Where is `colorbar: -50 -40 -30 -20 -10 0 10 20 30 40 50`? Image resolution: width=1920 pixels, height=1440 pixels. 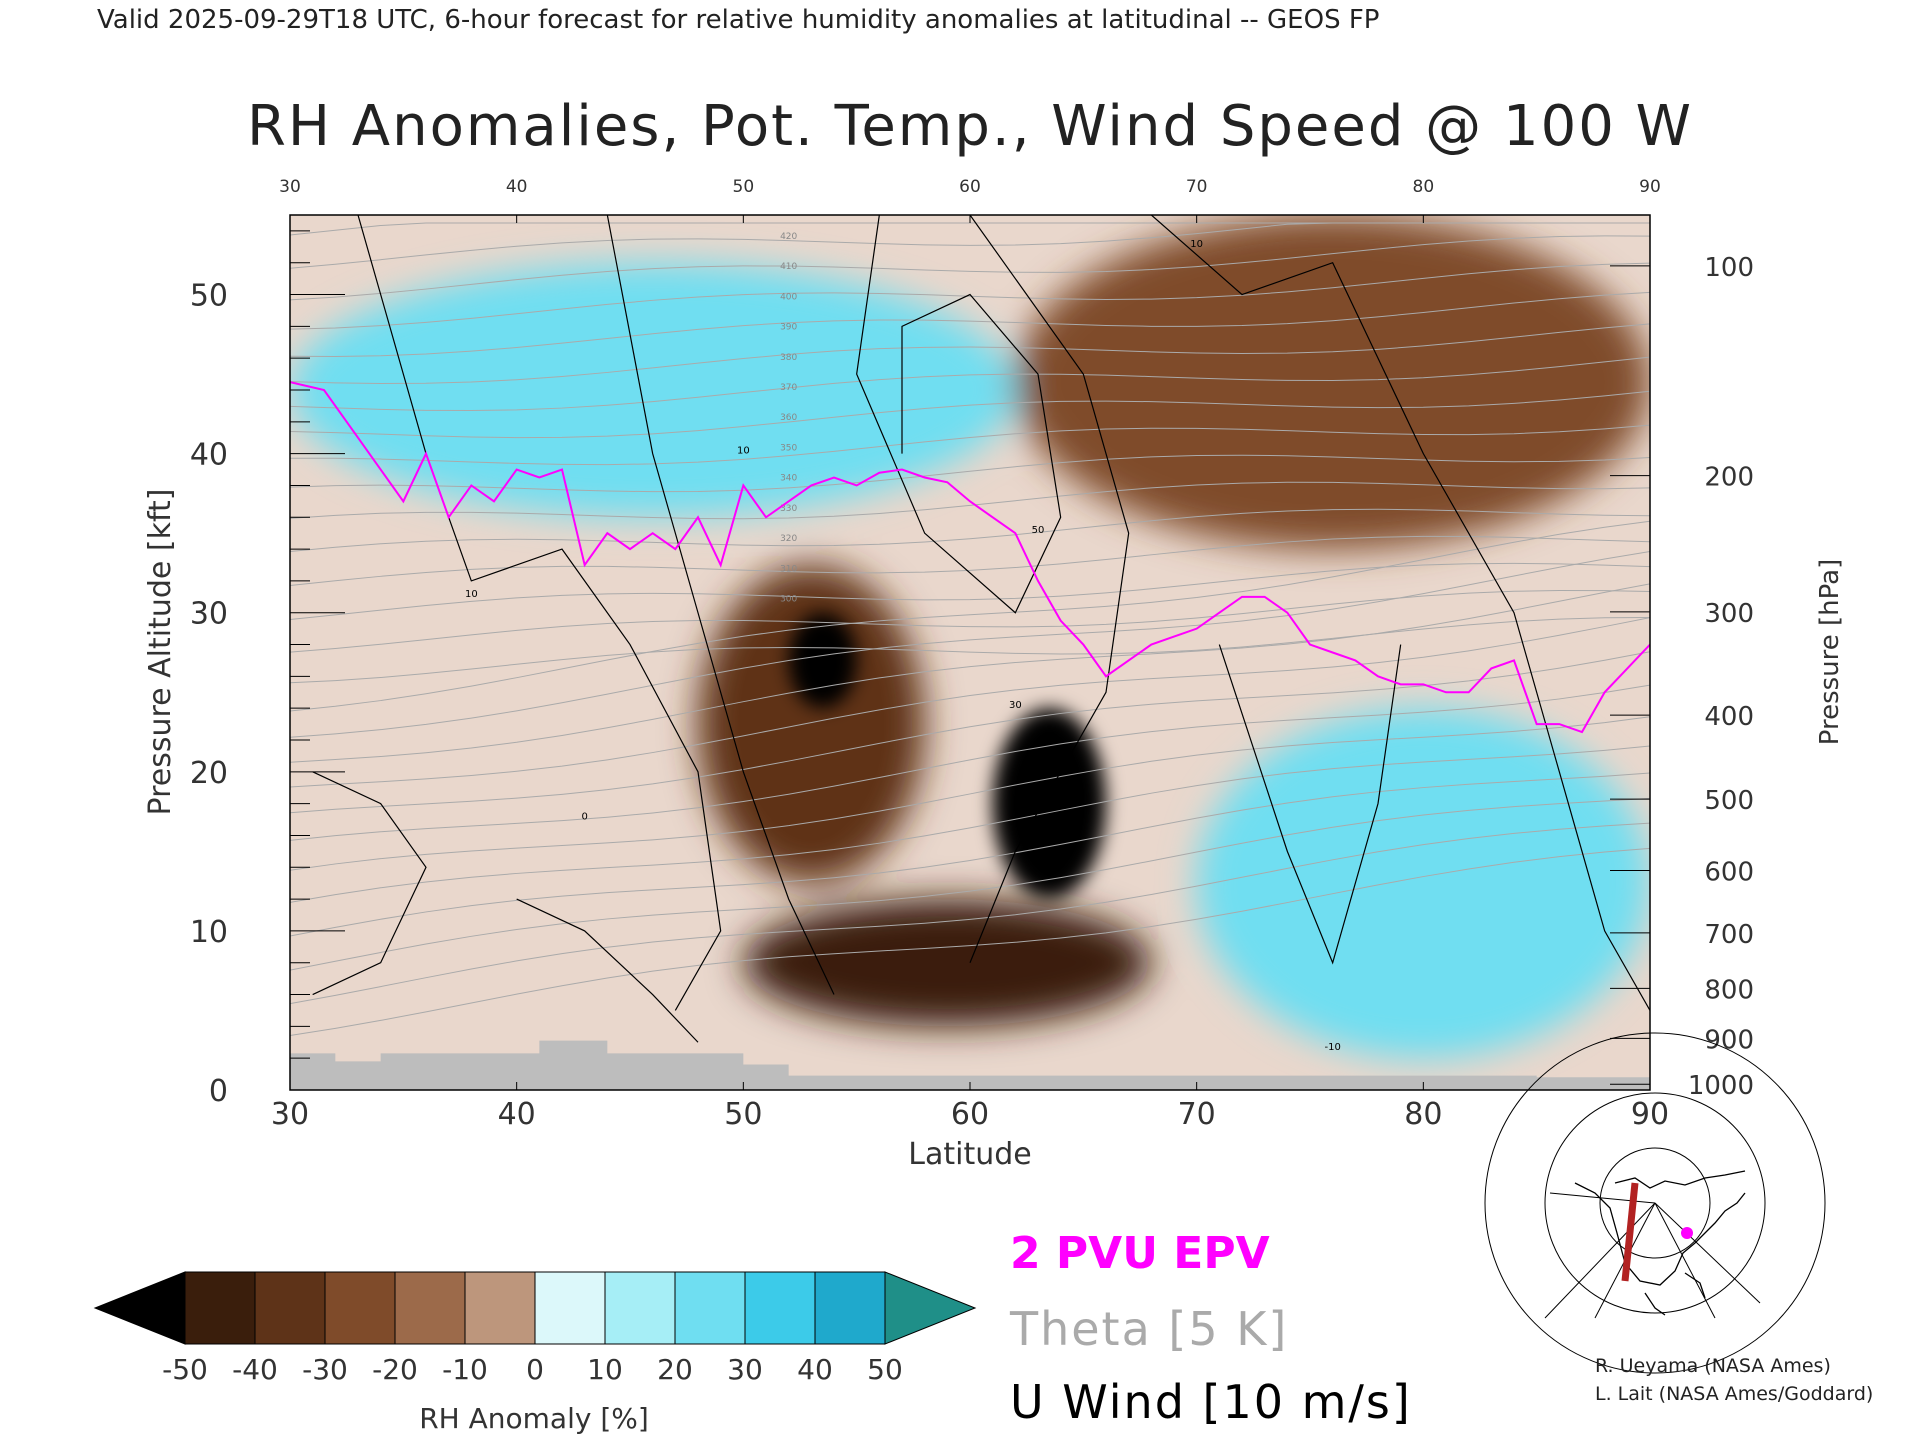
colorbar: -50 -40 -30 -20 -10 0 10 20 30 40 50 is located at coordinates (535, 1328).